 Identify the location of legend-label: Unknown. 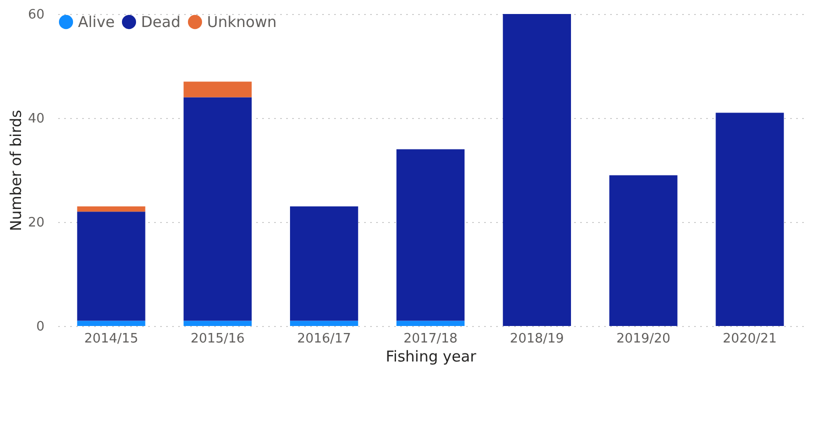
(242, 22).